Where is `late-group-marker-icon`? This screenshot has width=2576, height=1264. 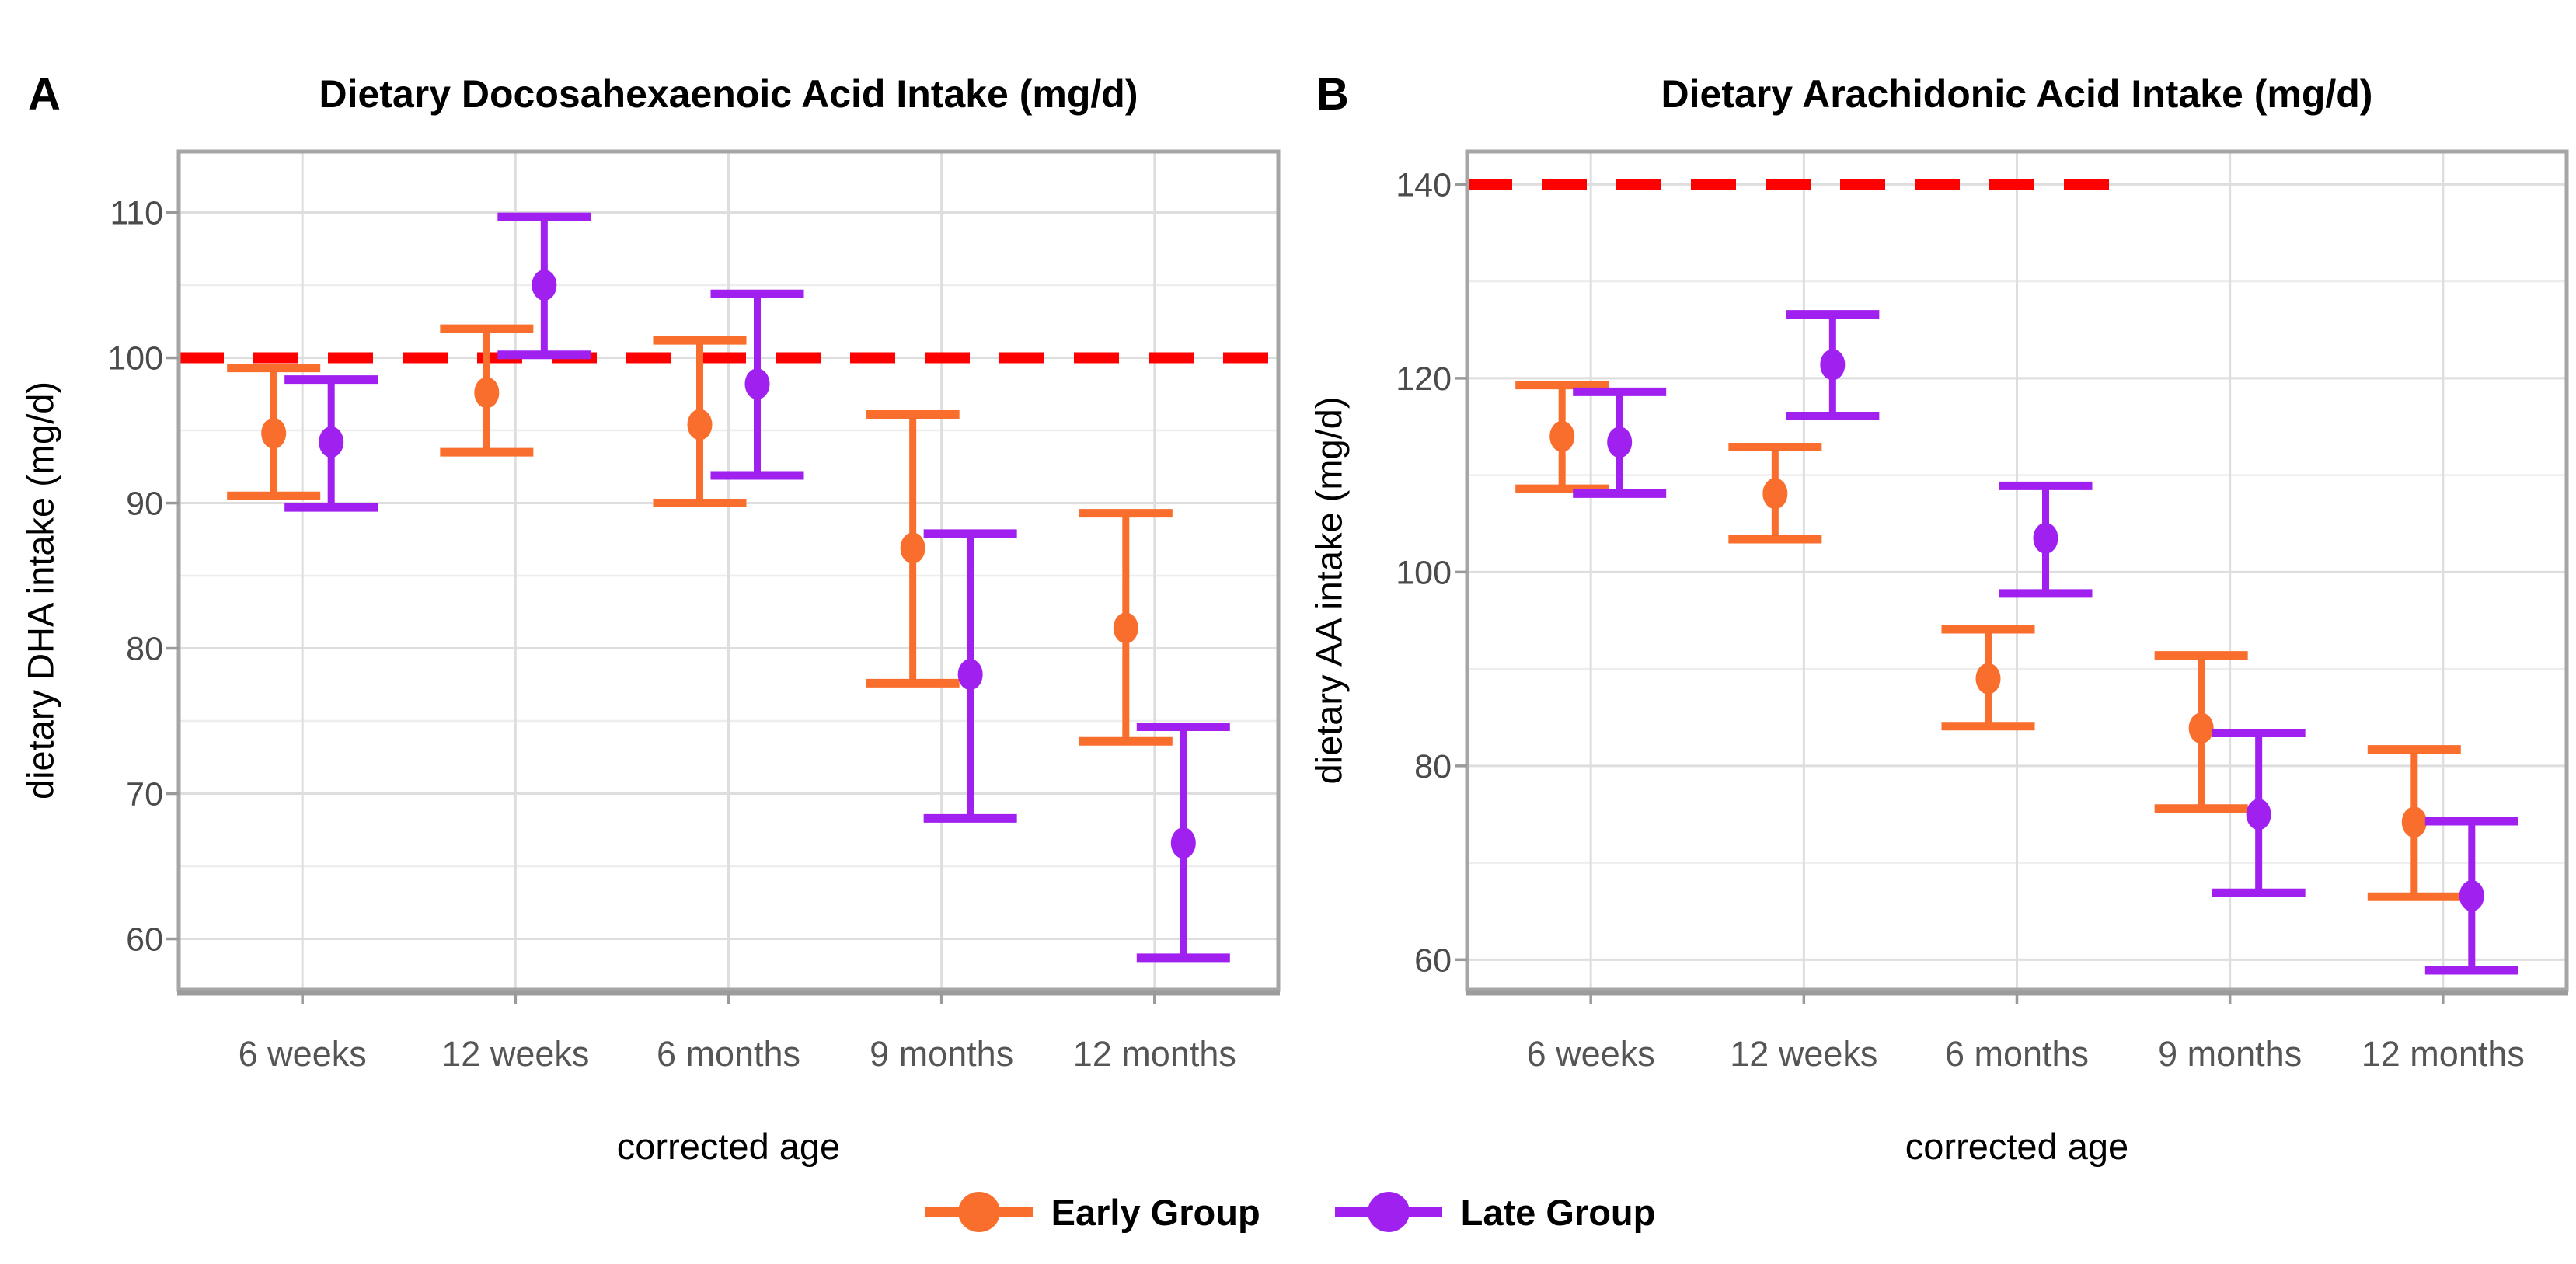 late-group-marker-icon is located at coordinates (1388, 1212).